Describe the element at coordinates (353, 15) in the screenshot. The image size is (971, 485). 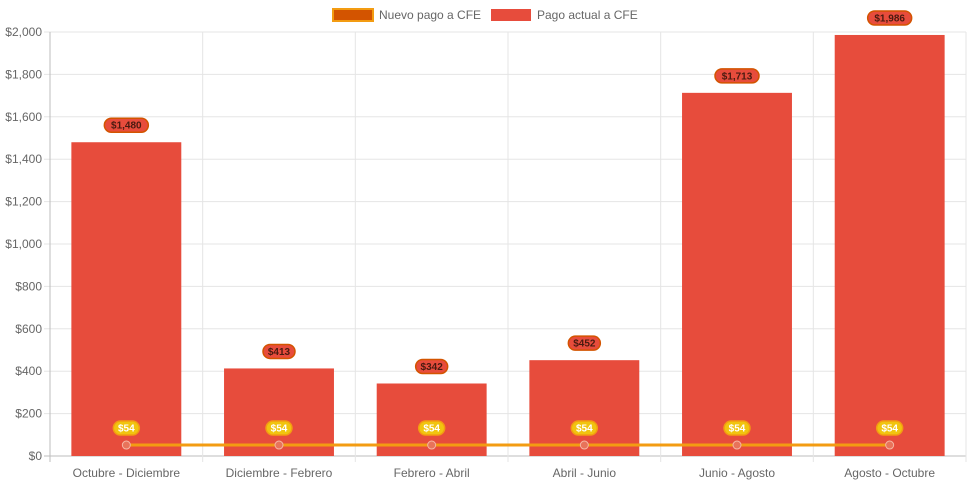
I see `legend-swatch-line` at that location.